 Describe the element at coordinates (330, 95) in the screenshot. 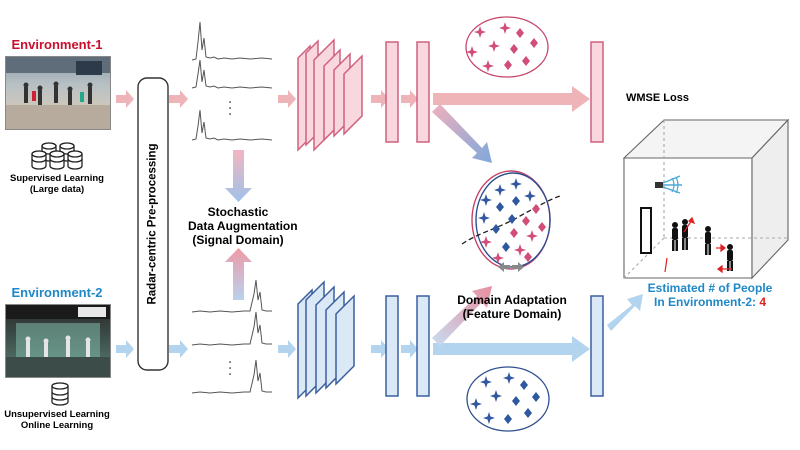

I see `env1-cnn-stack` at that location.